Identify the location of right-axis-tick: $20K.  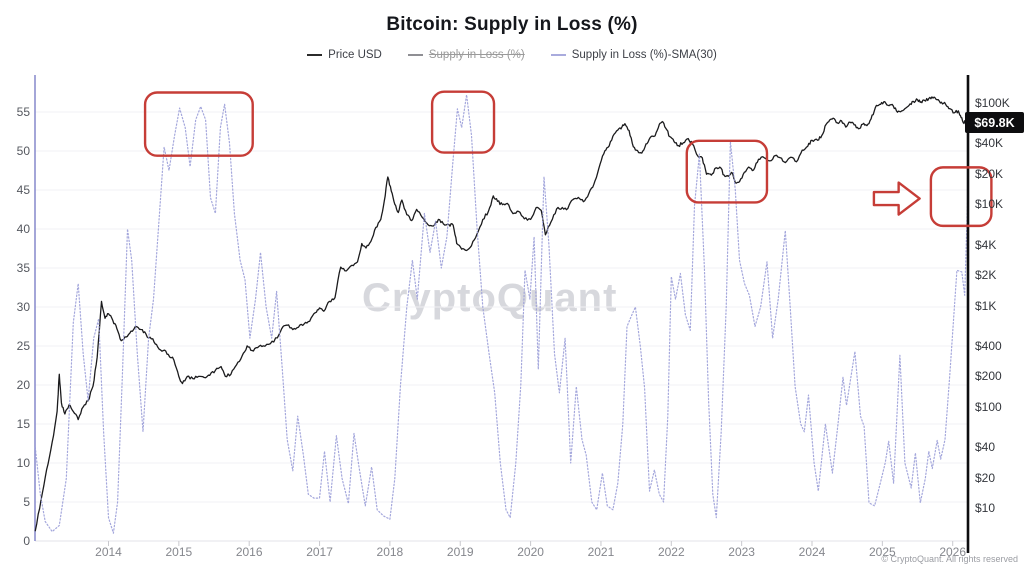
(989, 173).